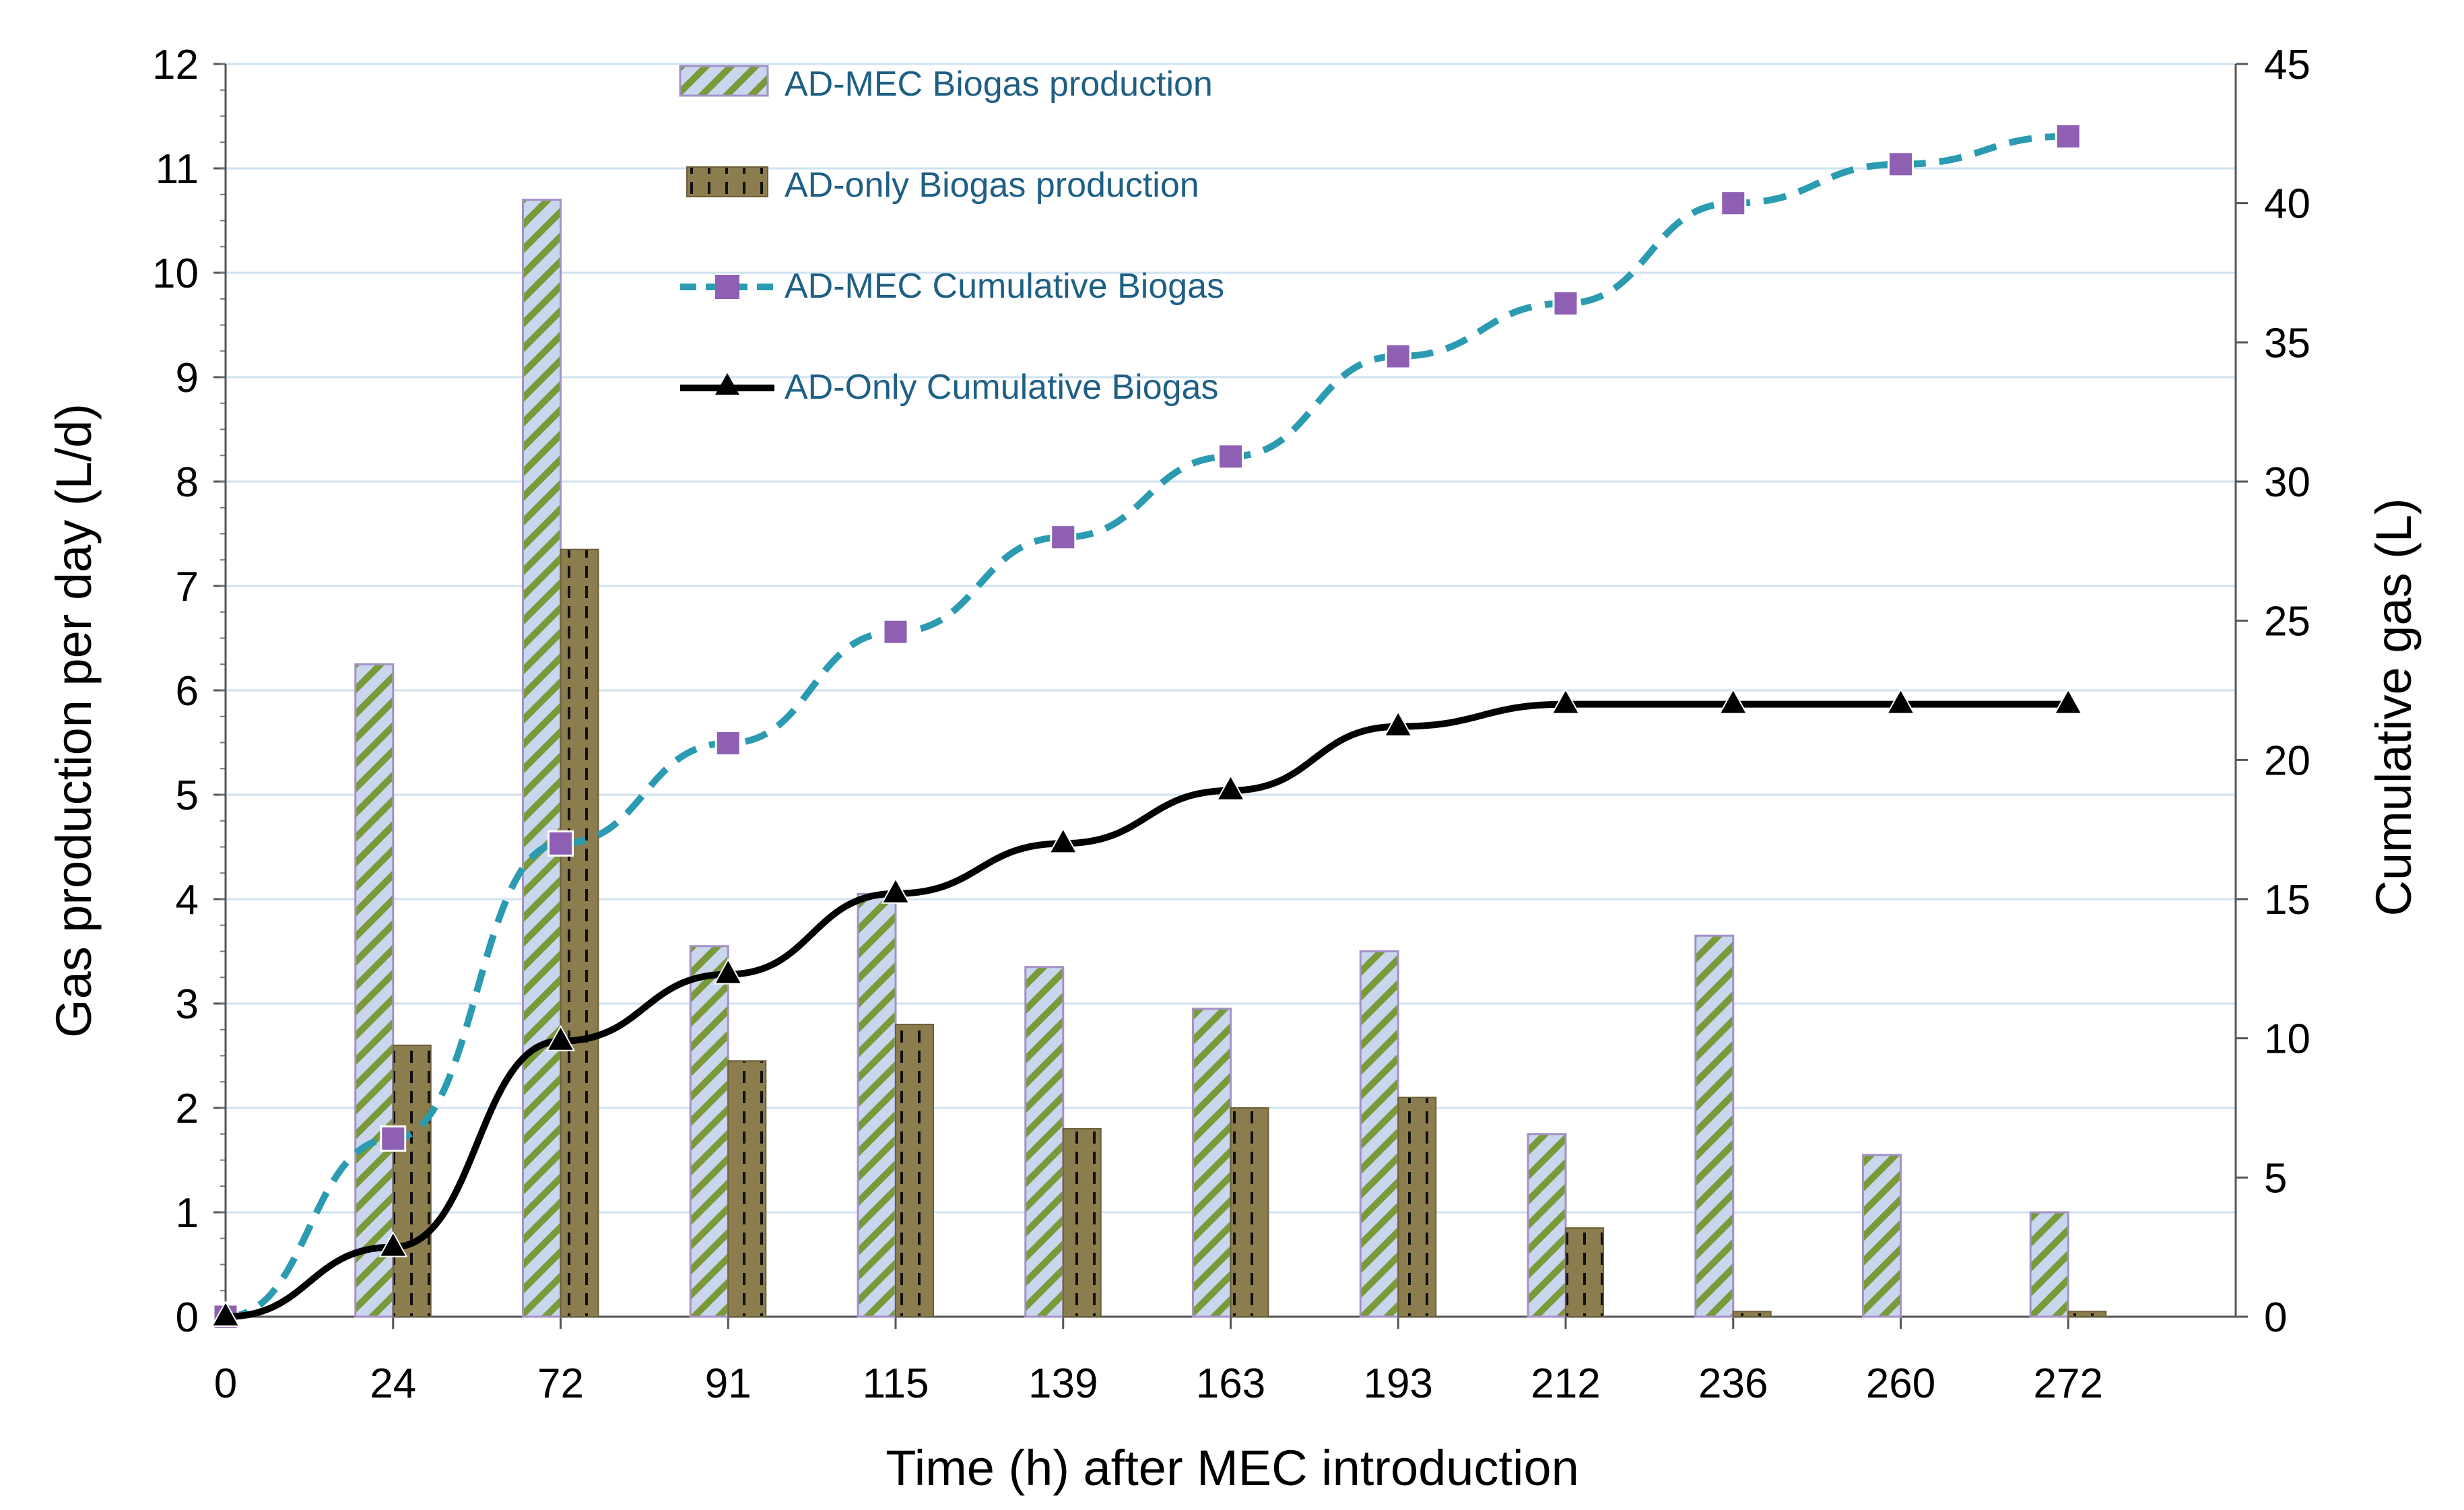 The height and width of the screenshot is (1510, 2464). Describe the element at coordinates (2394, 707) in the screenshot. I see `y2-axis-title: Cumulative gas (L)` at that location.